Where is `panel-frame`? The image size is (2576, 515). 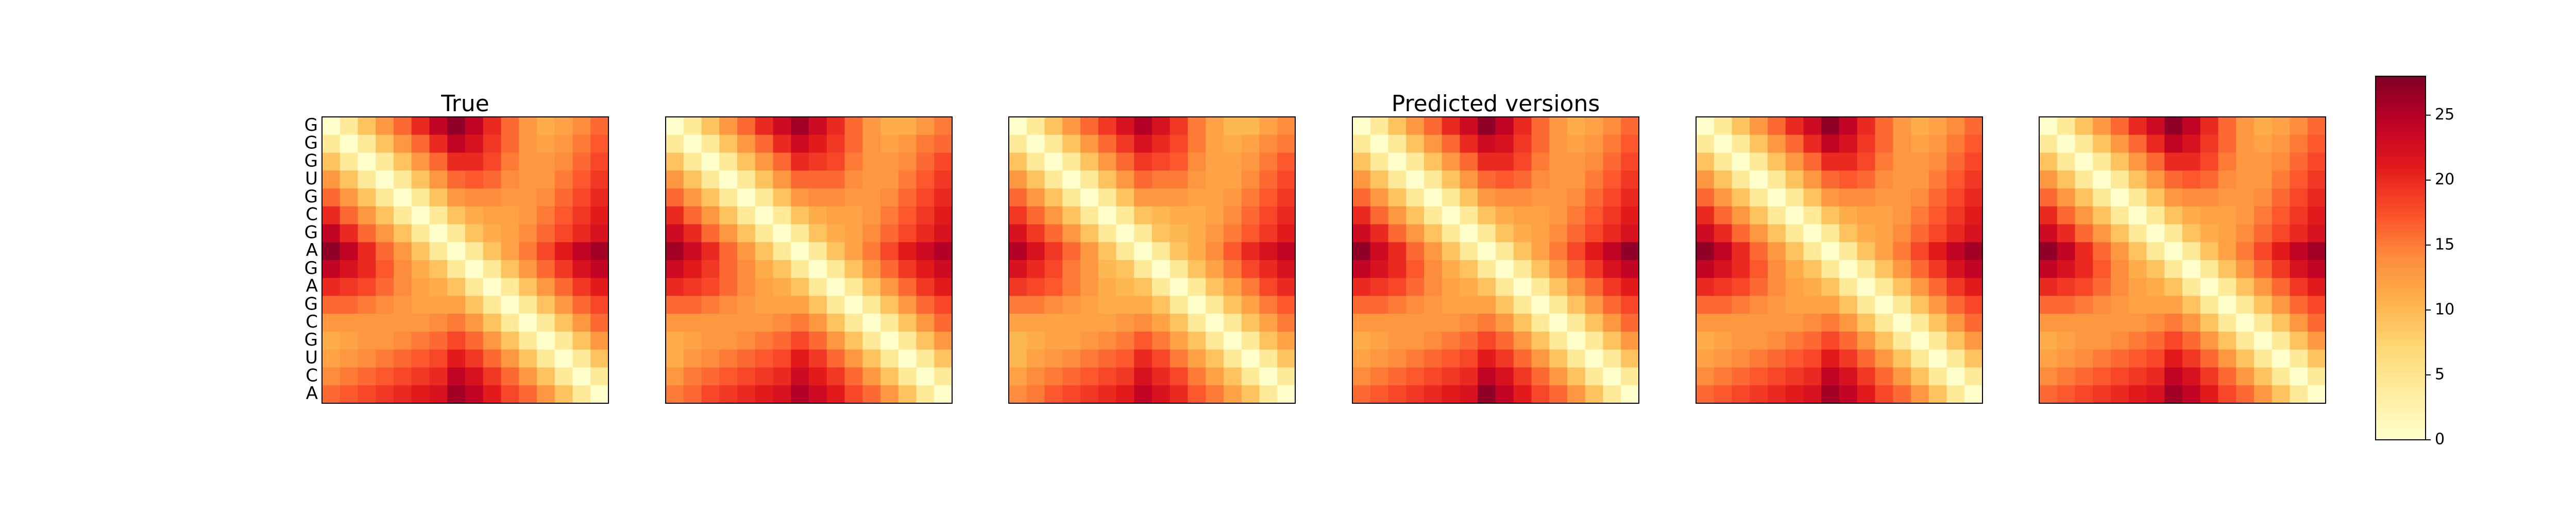
panel-frame is located at coordinates (1839, 260).